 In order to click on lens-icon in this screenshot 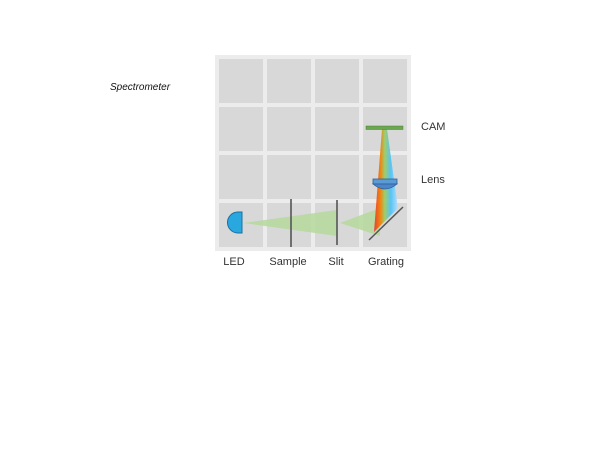, I will do `click(385, 184)`.